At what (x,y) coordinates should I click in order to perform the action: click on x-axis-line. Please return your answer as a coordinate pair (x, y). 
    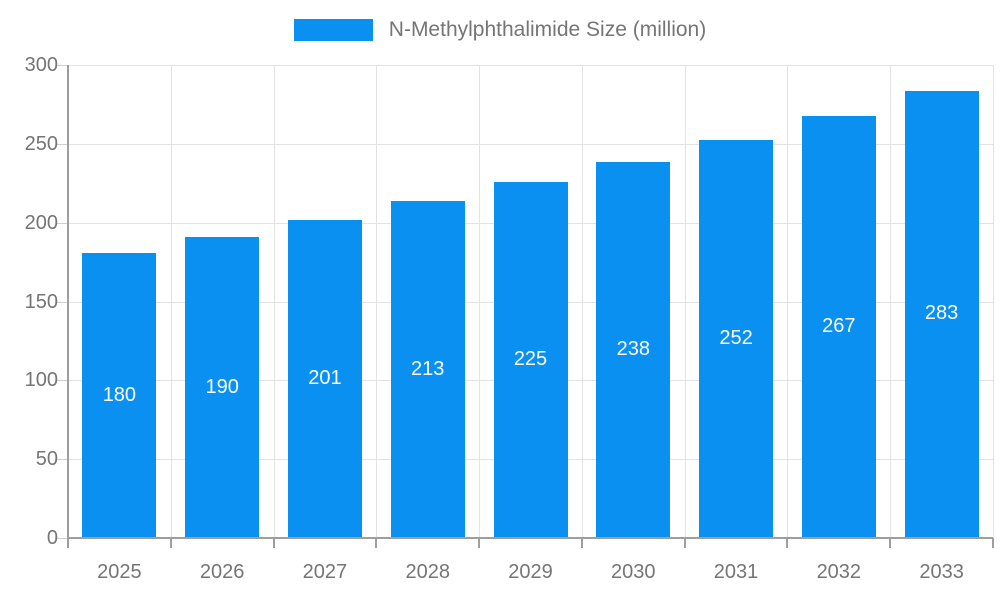
    Looking at the image, I should click on (530, 538).